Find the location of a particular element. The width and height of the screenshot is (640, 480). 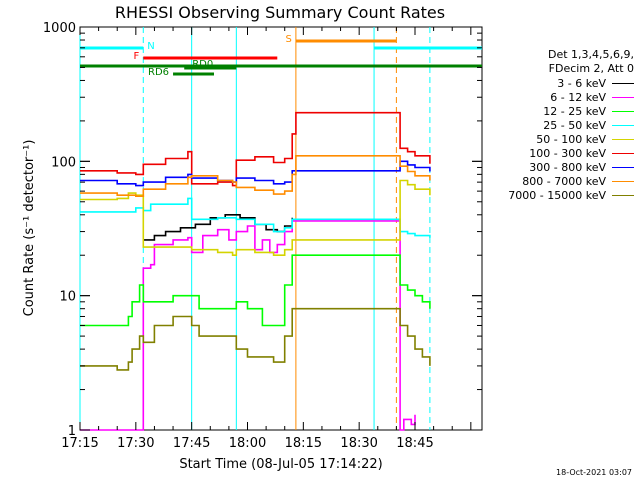

legend-entry: 6 - 12 keV is located at coordinates (554, 97).